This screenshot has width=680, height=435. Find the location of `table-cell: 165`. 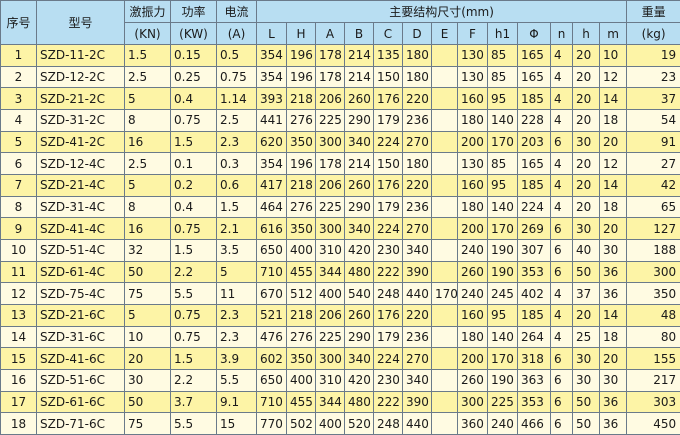

table-cell: 165 is located at coordinates (534, 163).